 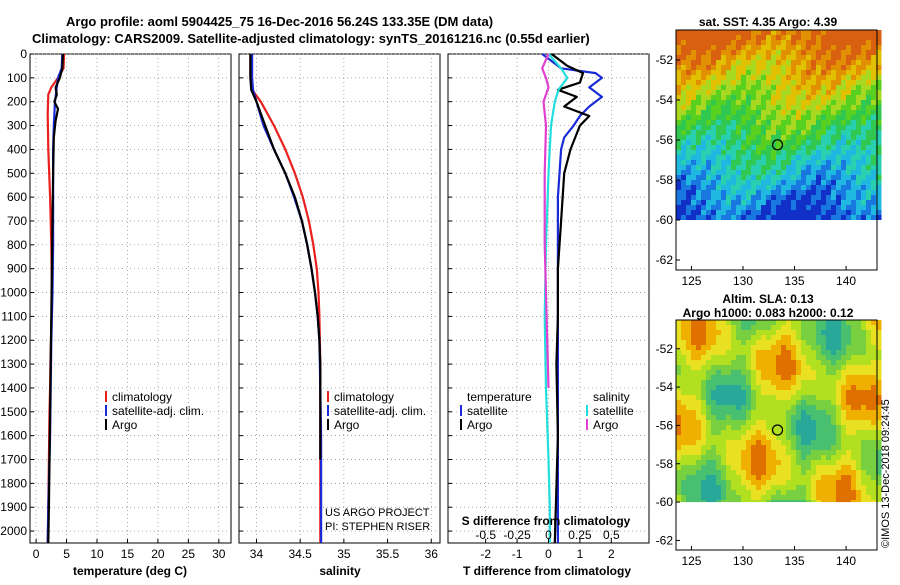 What do you see at coordinates (328, 424) in the screenshot?
I see `legend-argo-swatch` at bounding box center [328, 424].